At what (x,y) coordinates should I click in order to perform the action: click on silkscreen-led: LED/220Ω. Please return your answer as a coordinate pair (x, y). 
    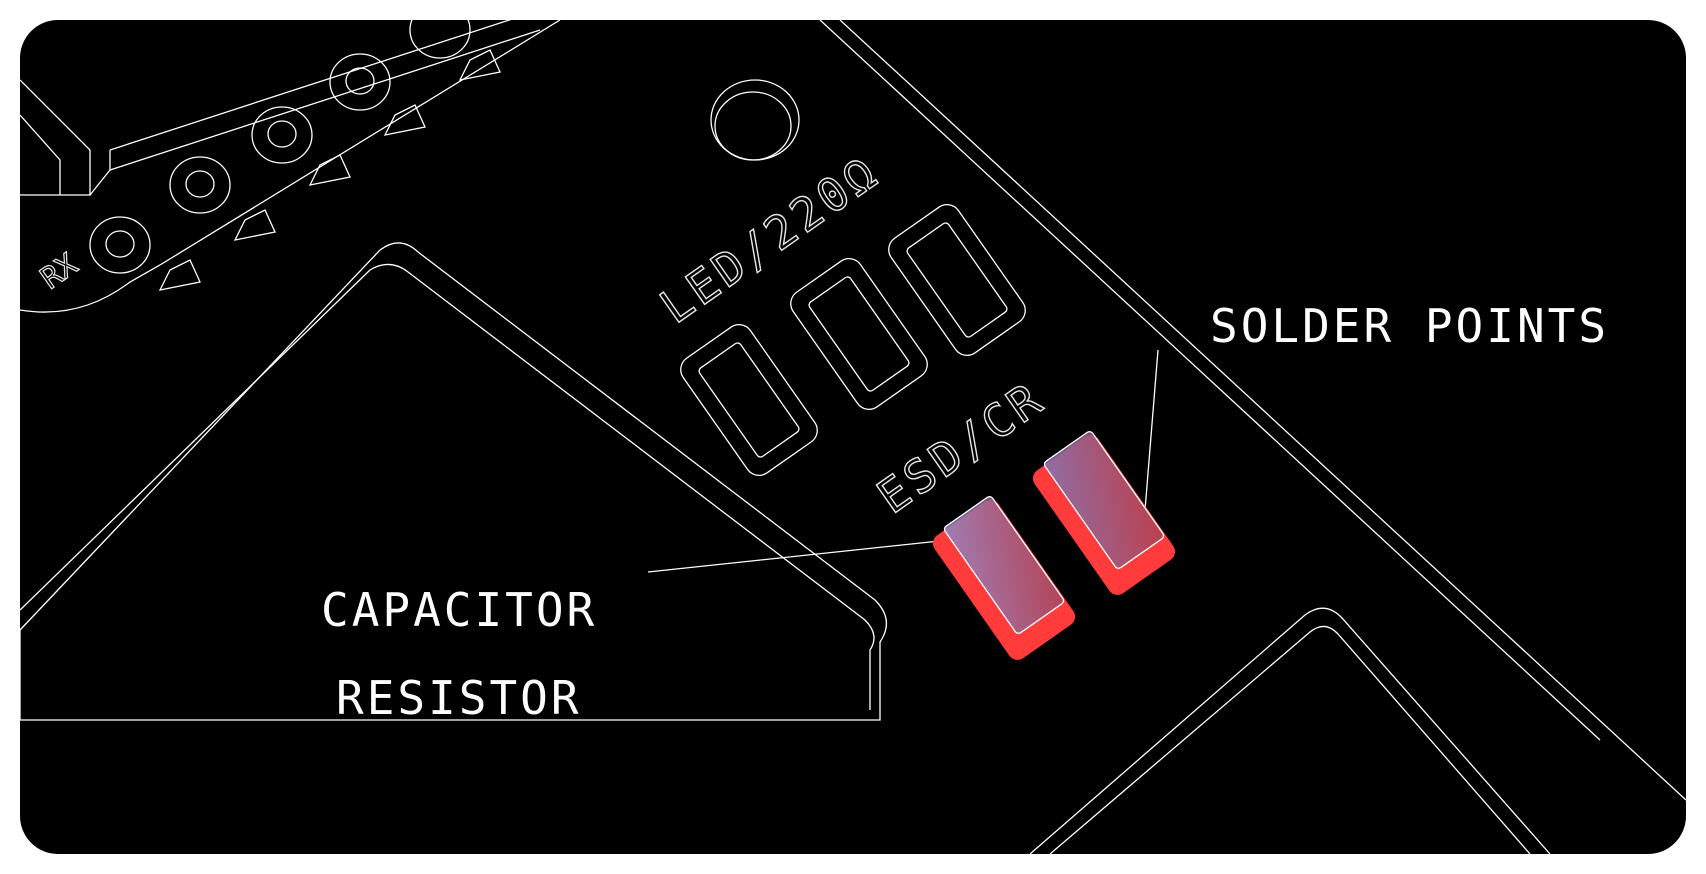
    Looking at the image, I should click on (769, 239).